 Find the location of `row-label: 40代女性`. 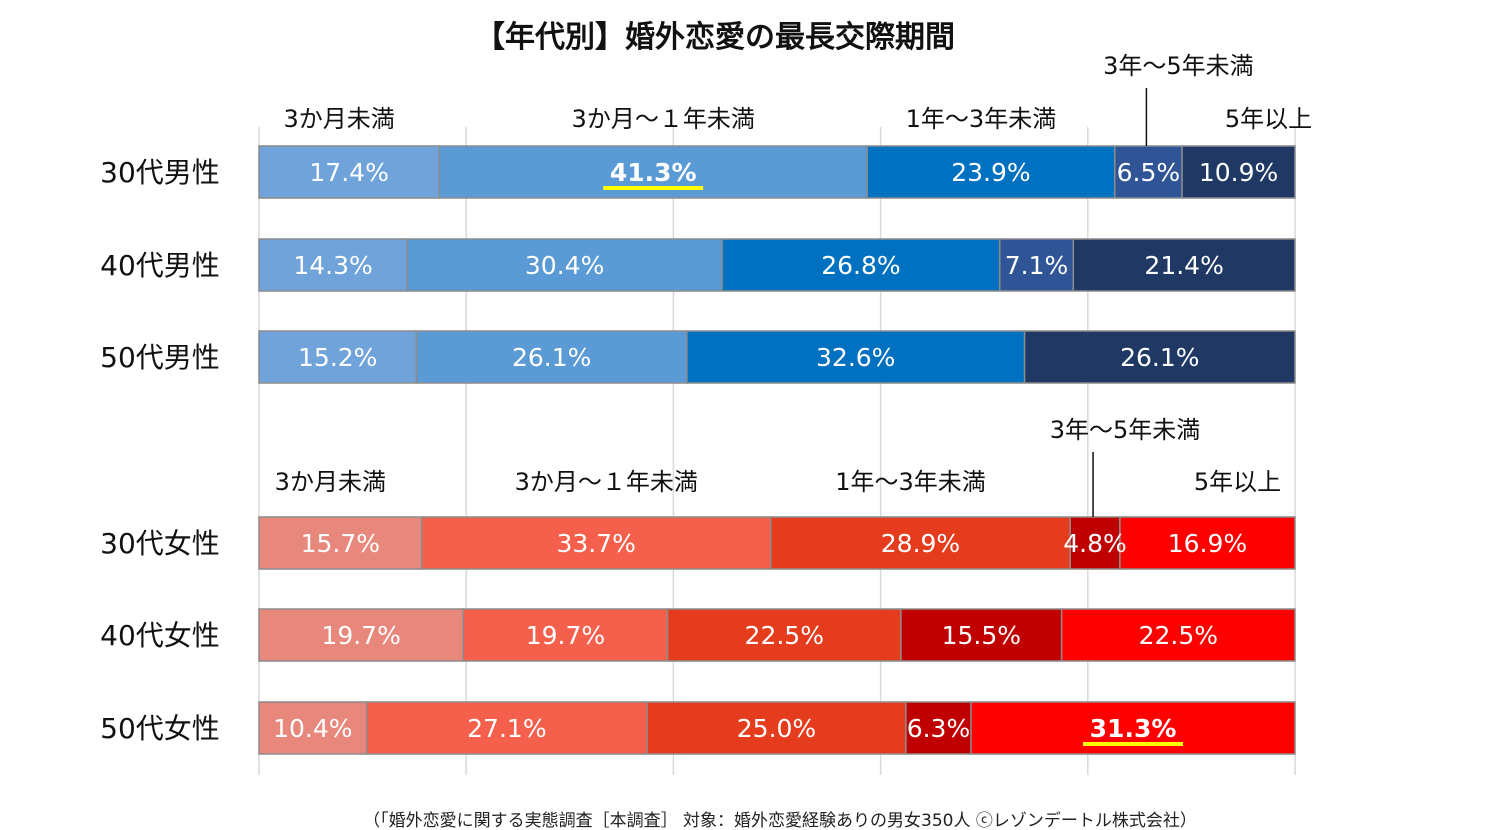

row-label: 40代女性 is located at coordinates (160, 635).